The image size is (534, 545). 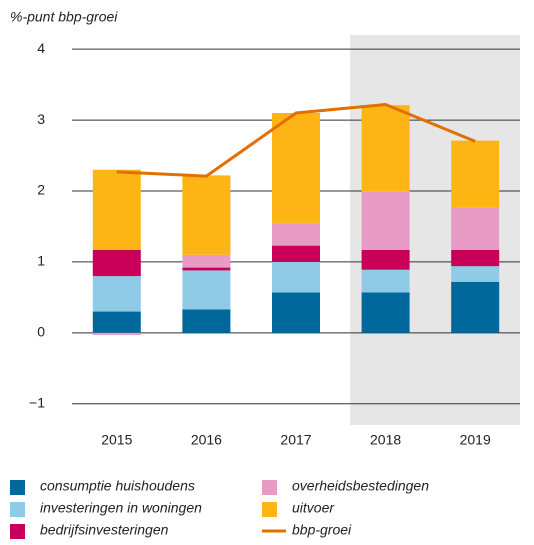 I want to click on y-tick-label: 3, so click(x=41, y=119).